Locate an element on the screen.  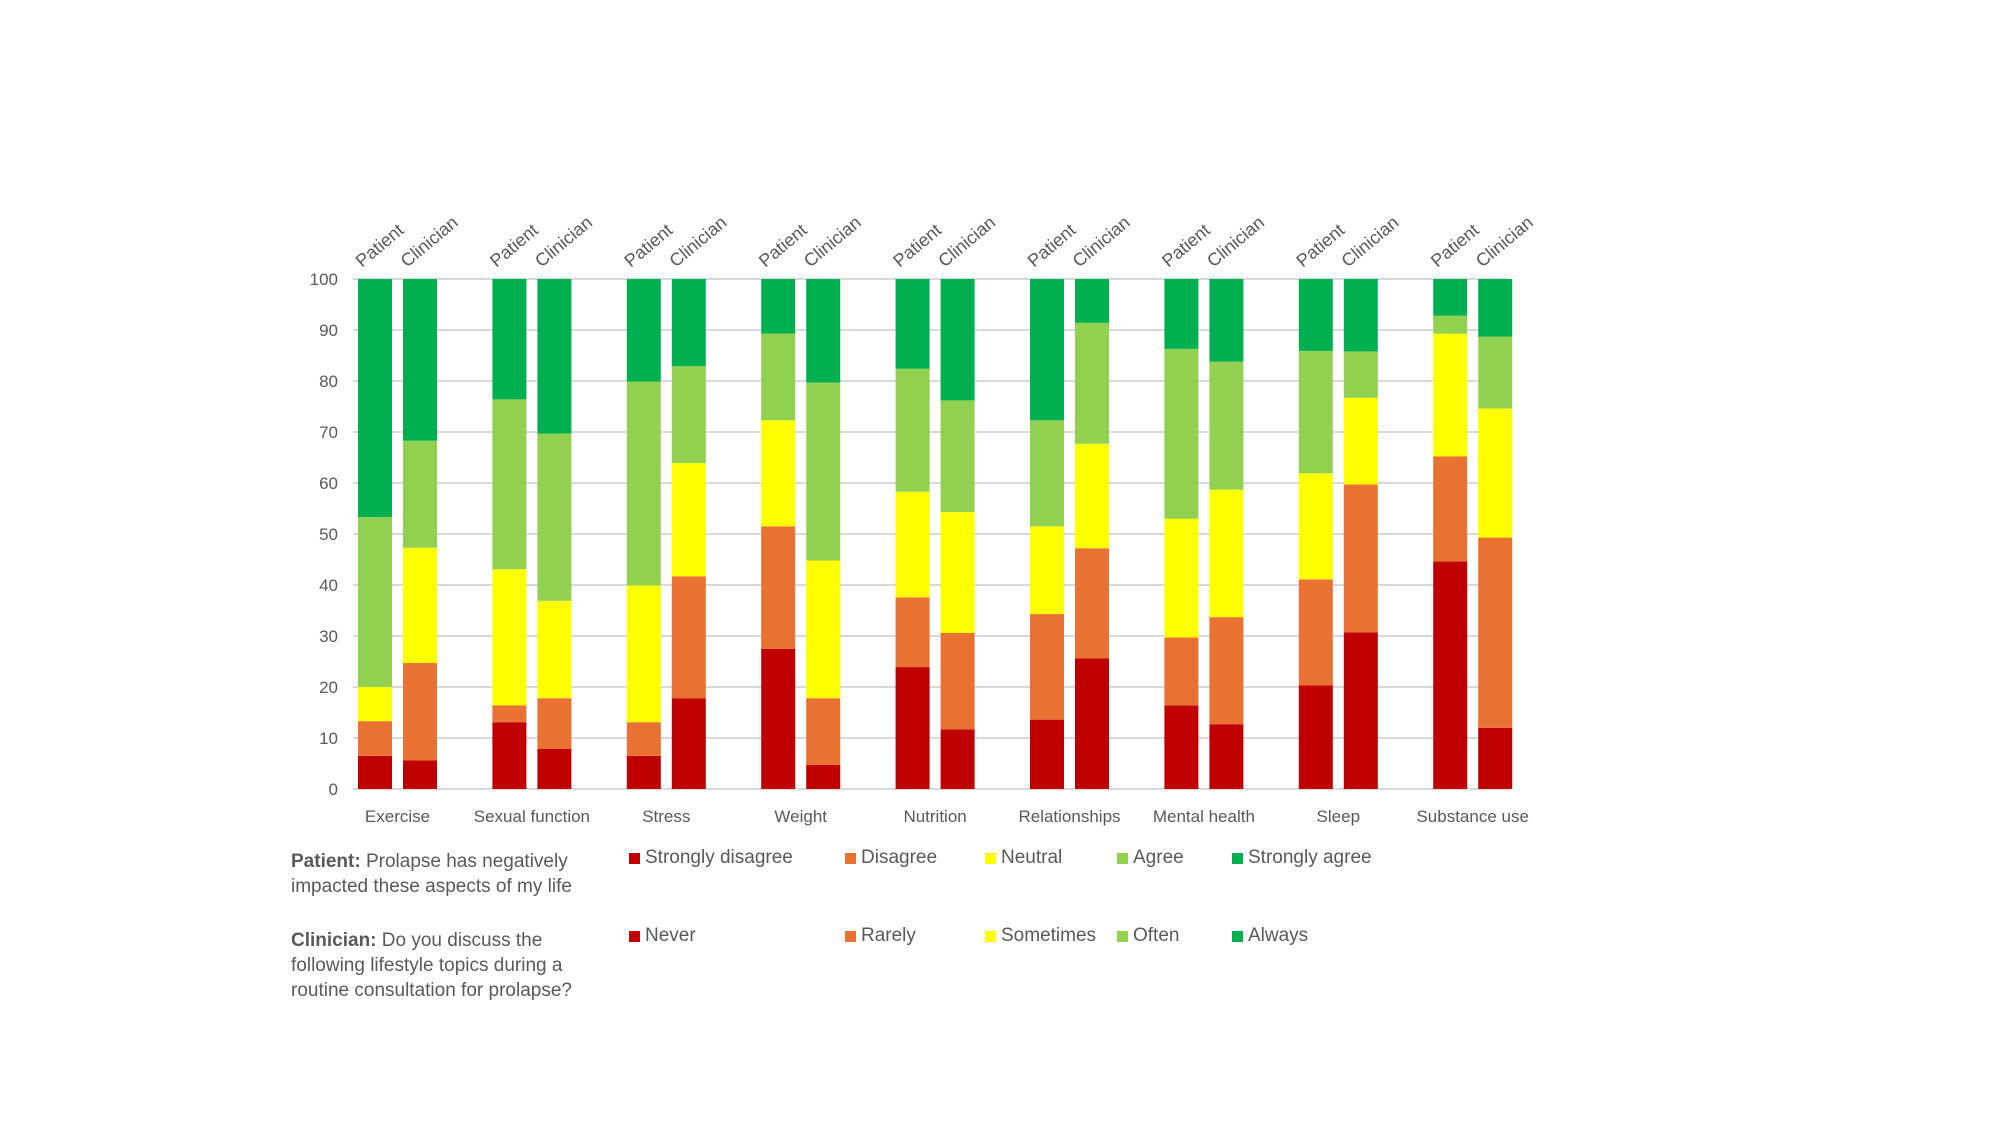
y-tick-label: 10 is located at coordinates (328, 738).